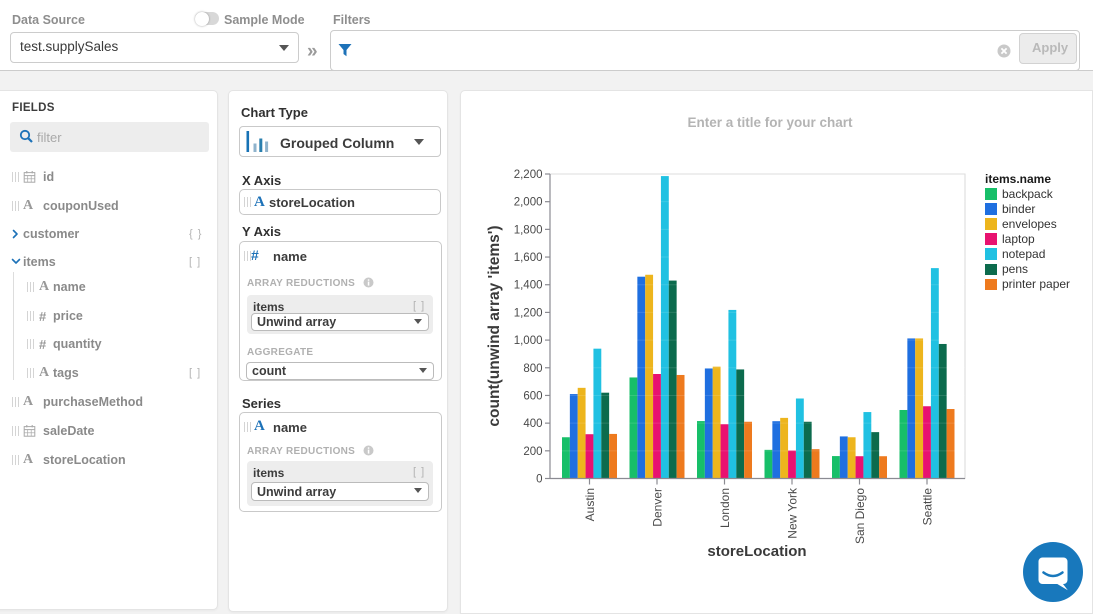 This screenshot has height=614, width=1093. I want to click on svg-text: 400, so click(532, 424).